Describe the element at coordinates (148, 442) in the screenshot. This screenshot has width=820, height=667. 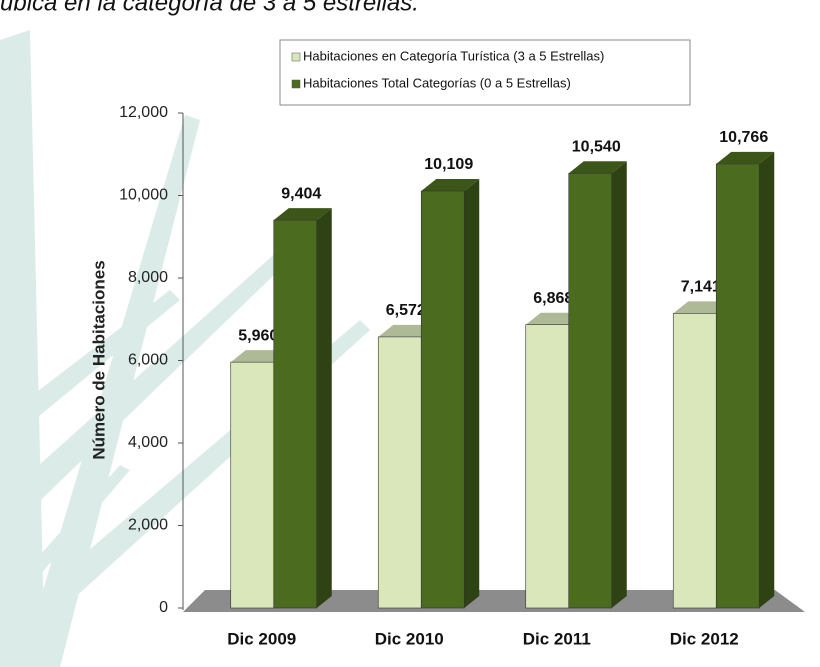
I see `y-tick-label: 4,000` at that location.